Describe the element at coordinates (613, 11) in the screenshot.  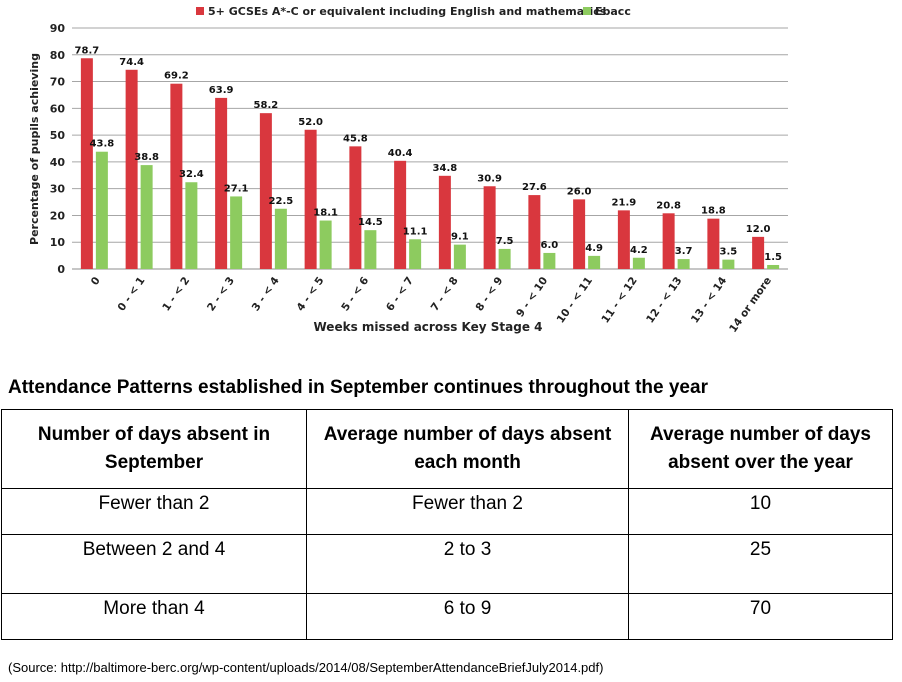
I see `legend-label-ebacc: Ebacc` at that location.